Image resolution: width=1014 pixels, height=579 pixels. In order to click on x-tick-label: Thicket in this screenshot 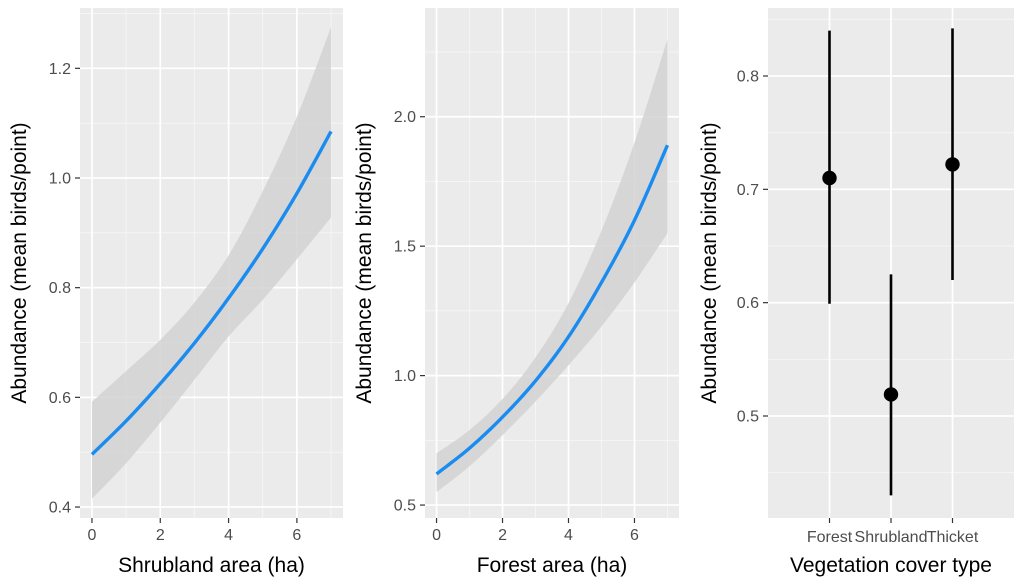, I will do `click(953, 537)`.